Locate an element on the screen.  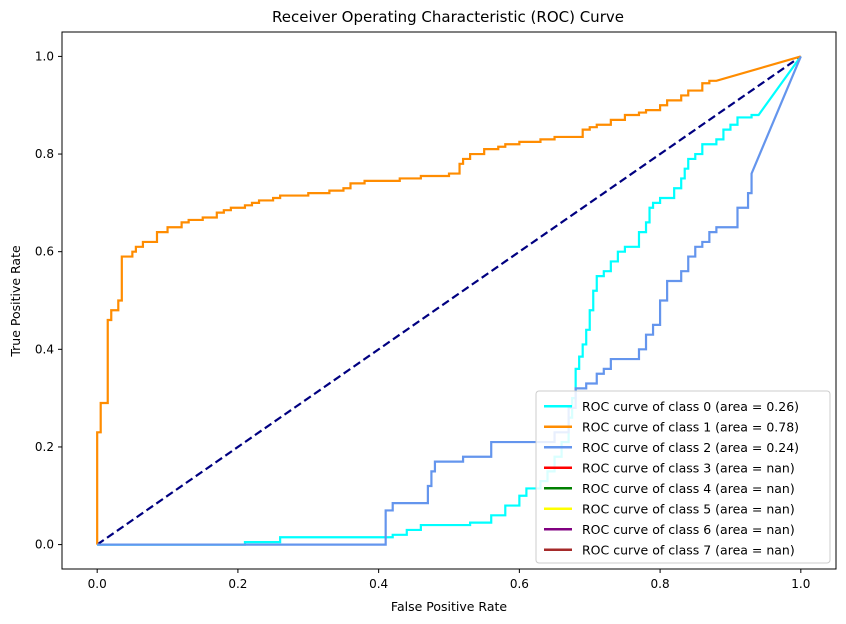
legend-label-class-6: ROC curve of class 6 (area = nan) is located at coordinates (688, 529).